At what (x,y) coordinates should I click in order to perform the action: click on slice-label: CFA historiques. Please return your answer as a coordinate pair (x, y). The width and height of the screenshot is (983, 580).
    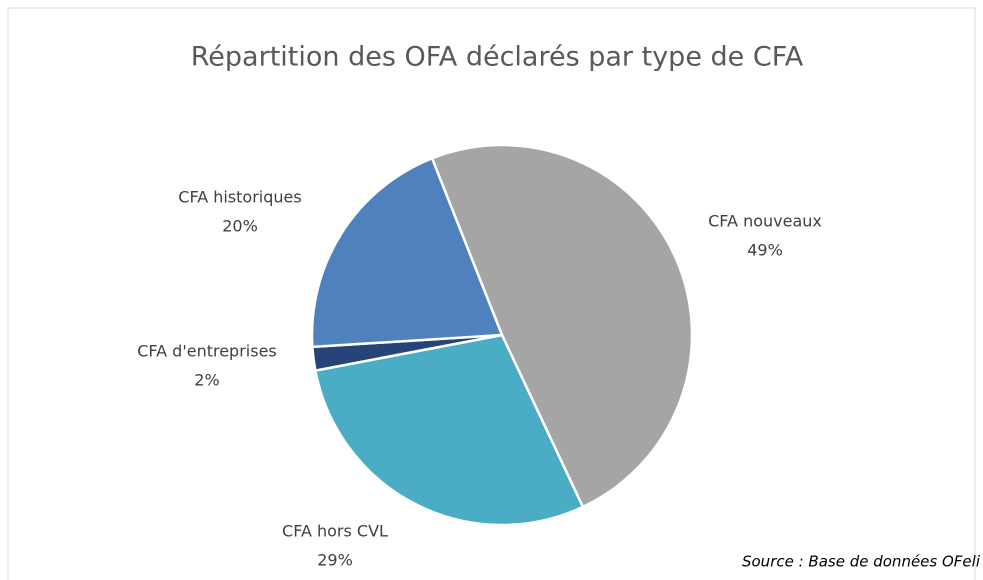
    Looking at the image, I should click on (239, 197).